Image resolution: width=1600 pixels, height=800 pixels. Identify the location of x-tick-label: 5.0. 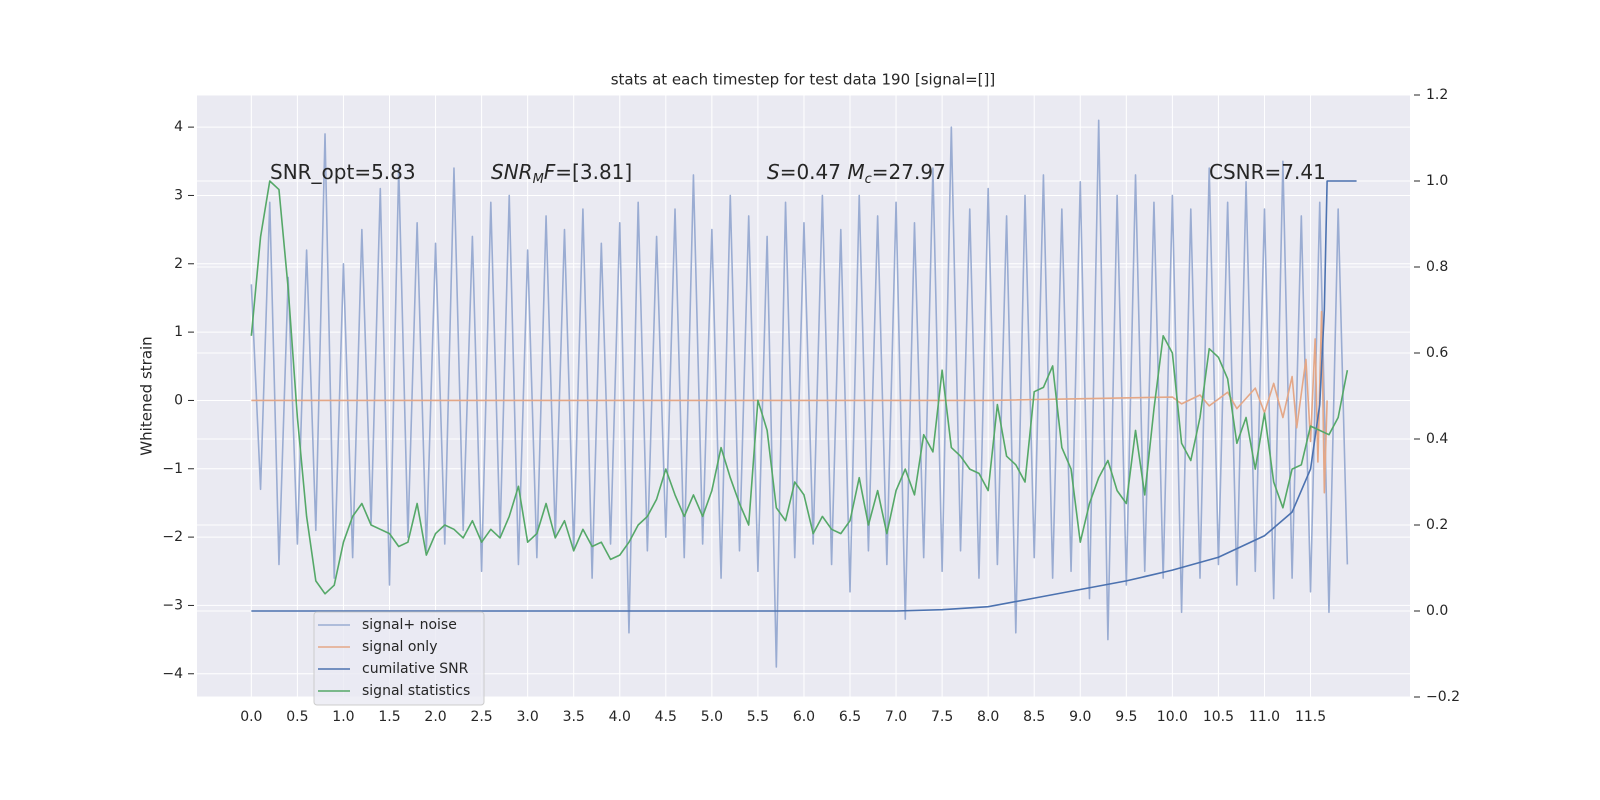
(712, 717).